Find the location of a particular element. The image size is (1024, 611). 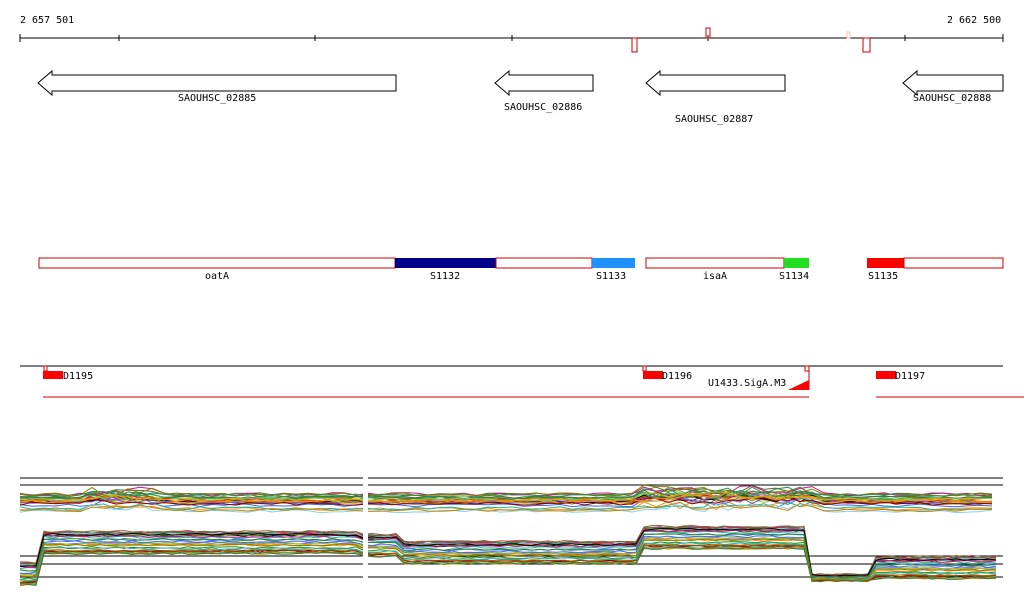

segment-S1135 is located at coordinates (885, 263).